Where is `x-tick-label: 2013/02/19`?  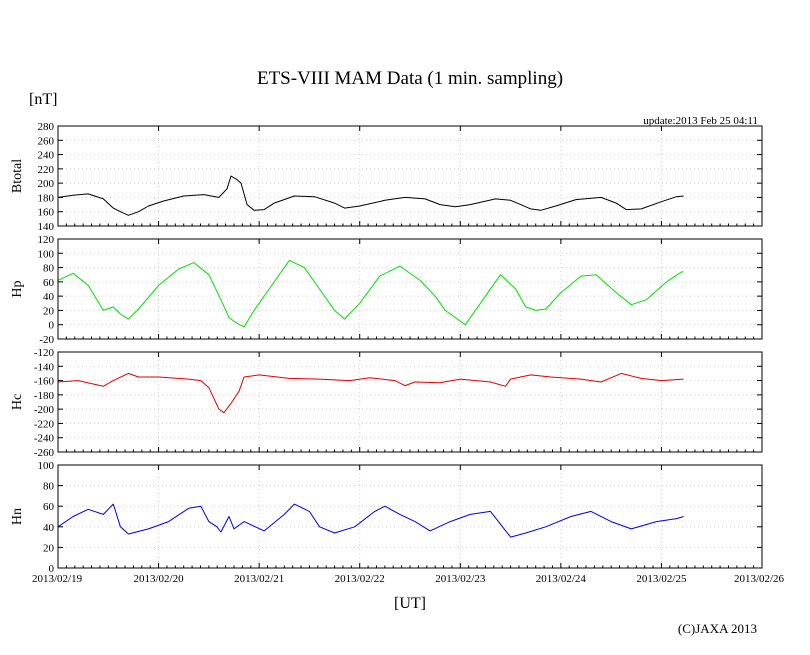 x-tick-label: 2013/02/19 is located at coordinates (57, 579).